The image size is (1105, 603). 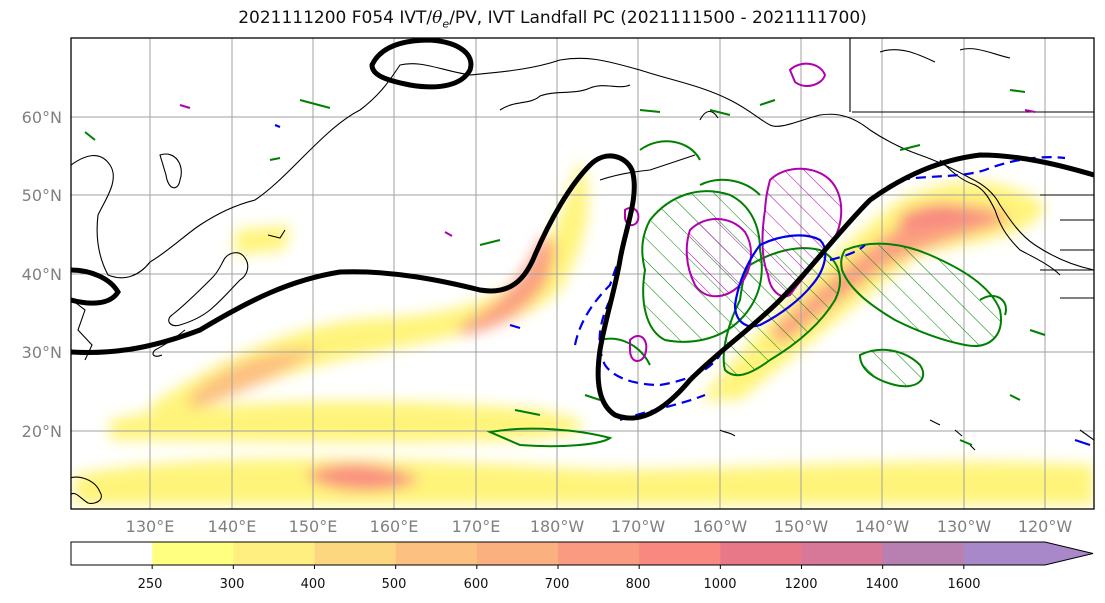 What do you see at coordinates (800, 584) in the screenshot?
I see `colorbar-tick-label: 1200` at bounding box center [800, 584].